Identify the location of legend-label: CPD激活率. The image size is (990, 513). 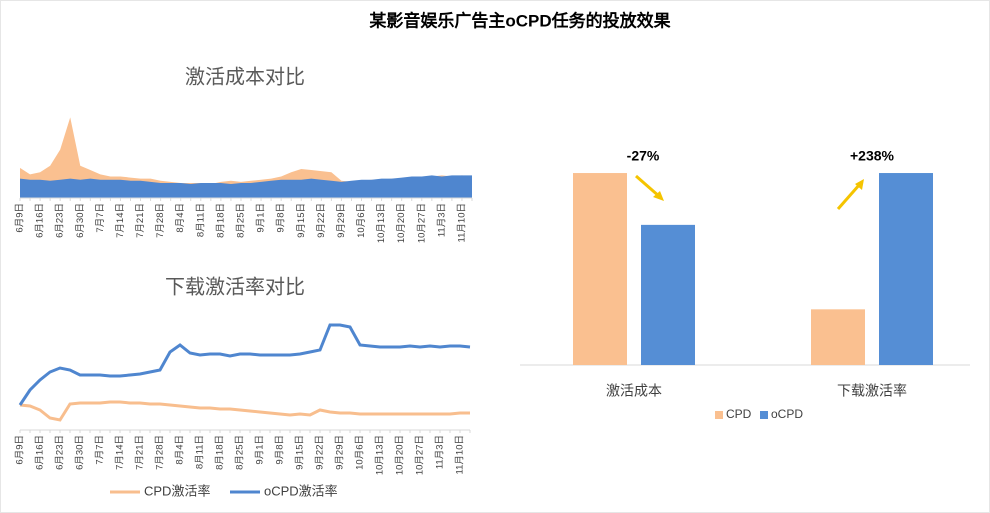
(177, 490).